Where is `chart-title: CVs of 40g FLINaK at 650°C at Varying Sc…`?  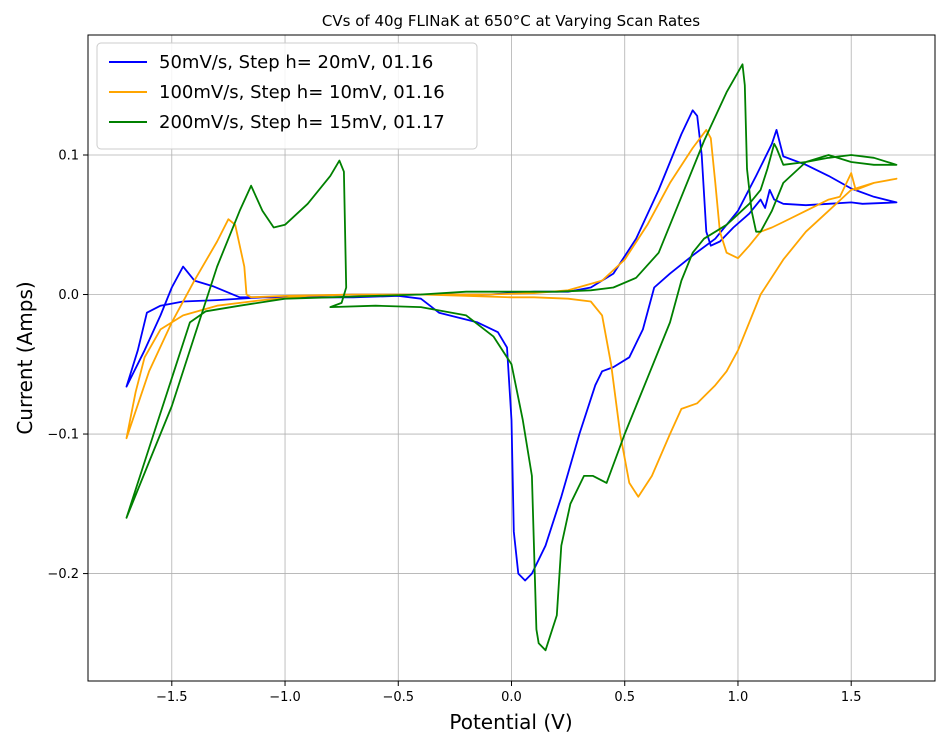
chart-title: CVs of 40g FLINaK at 650°C at Varying Sc… is located at coordinates (511, 21).